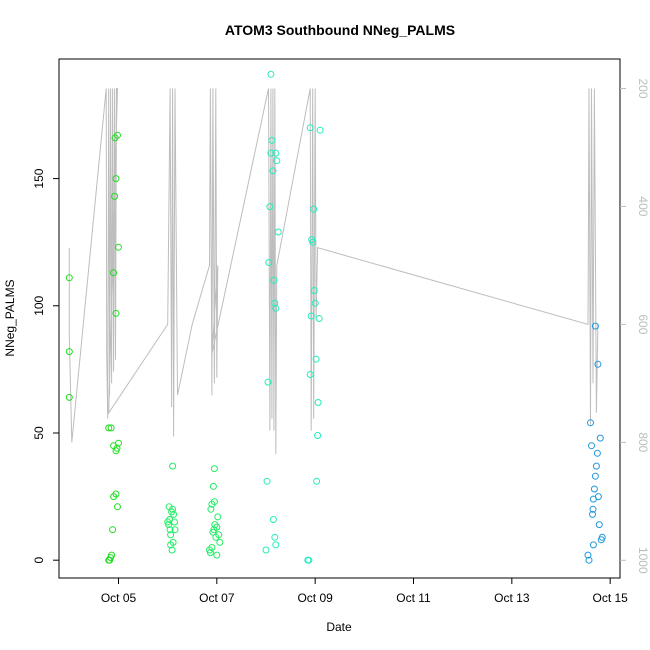 This screenshot has width=650, height=650. What do you see at coordinates (10, 317) in the screenshot?
I see `y-axis-label: NNeg_PALMS` at bounding box center [10, 317].